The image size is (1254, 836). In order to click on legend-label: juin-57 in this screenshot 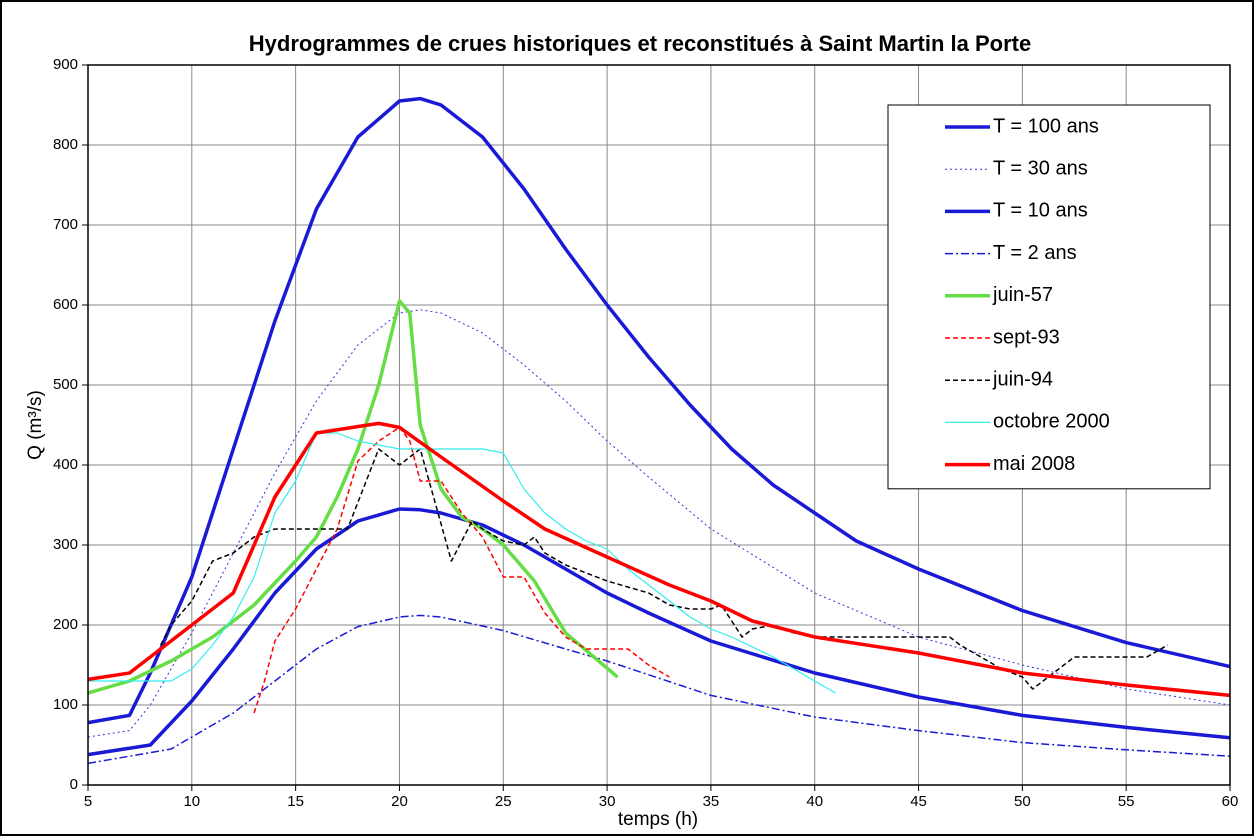, I will do `click(1022, 295)`.